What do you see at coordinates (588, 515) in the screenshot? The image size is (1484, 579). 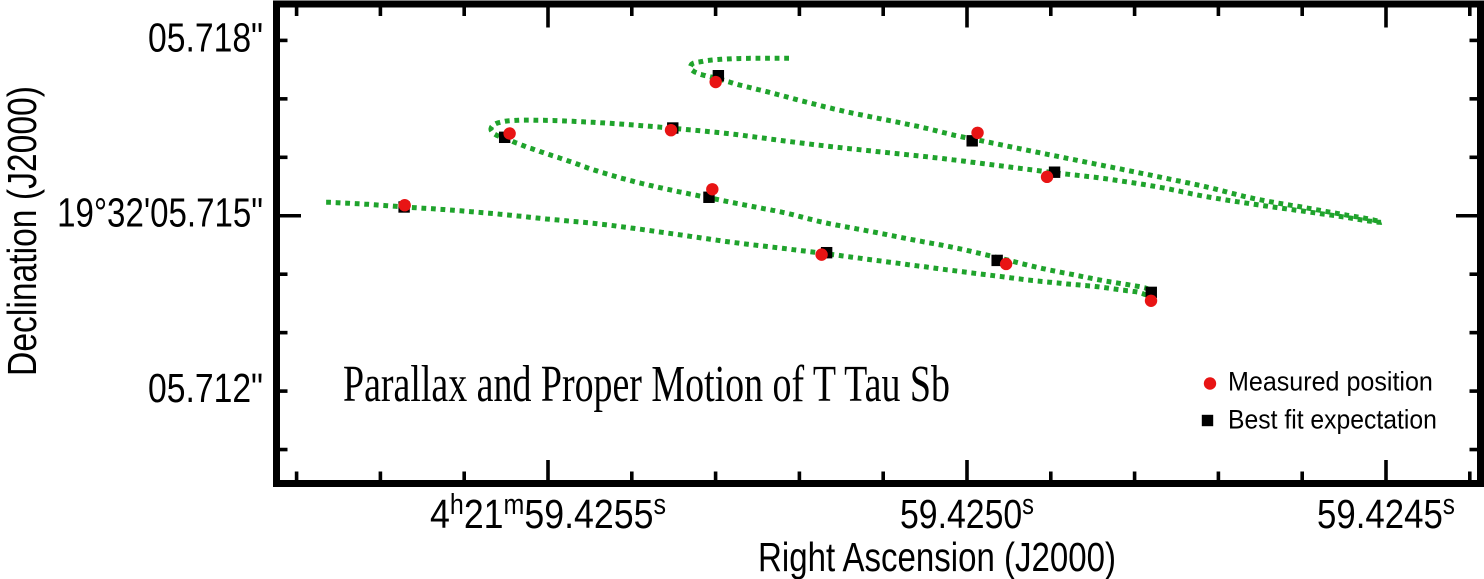 I see `x-tick-label-text: 59.4255` at bounding box center [588, 515].